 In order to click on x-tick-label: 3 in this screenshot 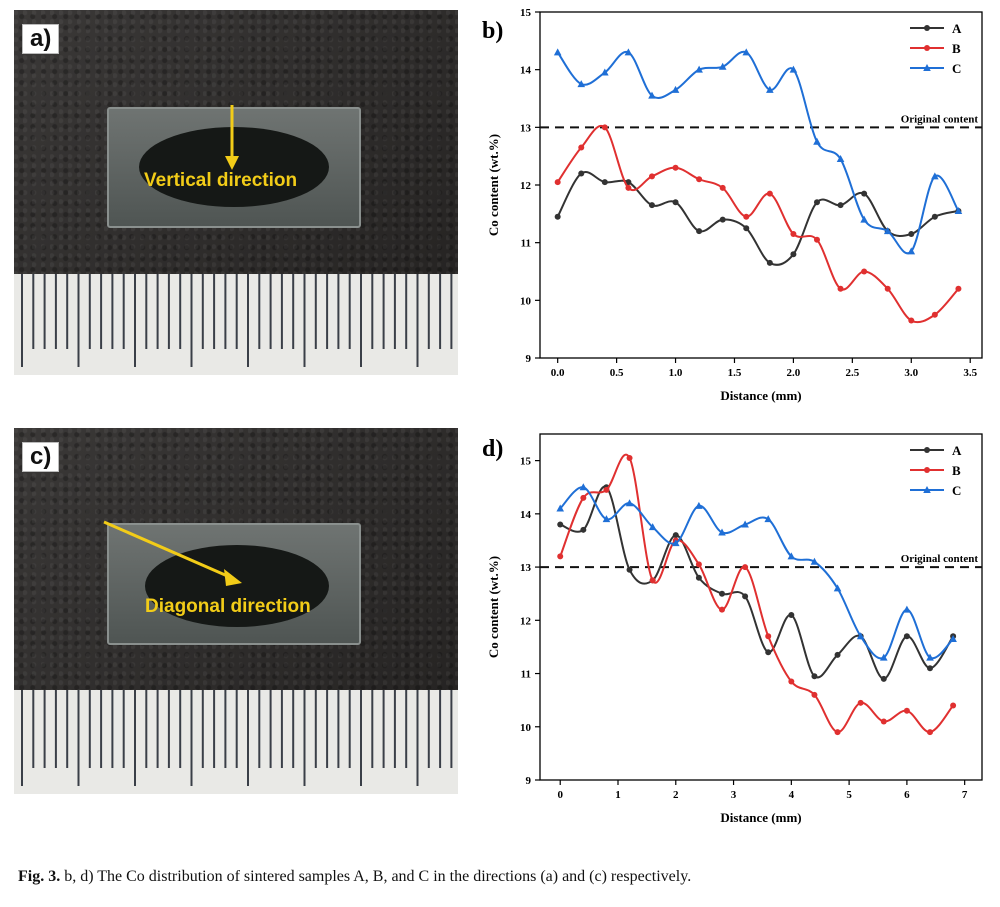, I will do `click(734, 795)`.